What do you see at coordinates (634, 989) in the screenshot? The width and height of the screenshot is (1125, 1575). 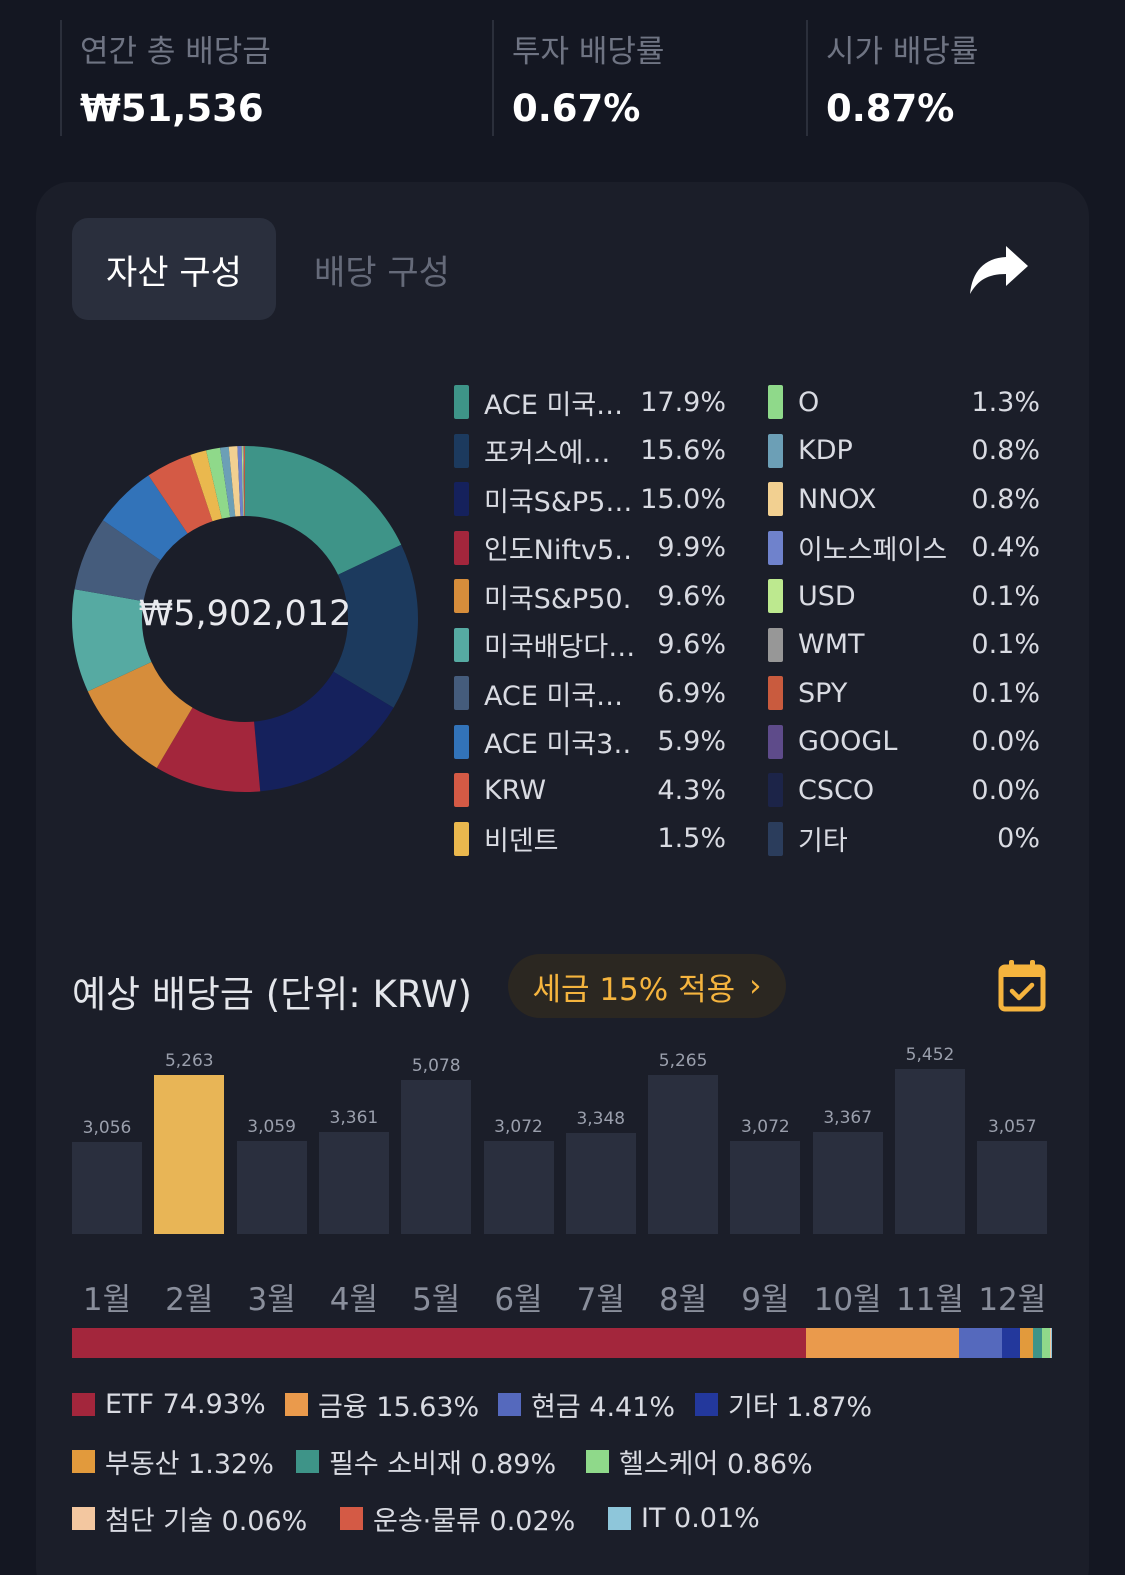 I see `tax-label: 세금 15% 적용` at bounding box center [634, 989].